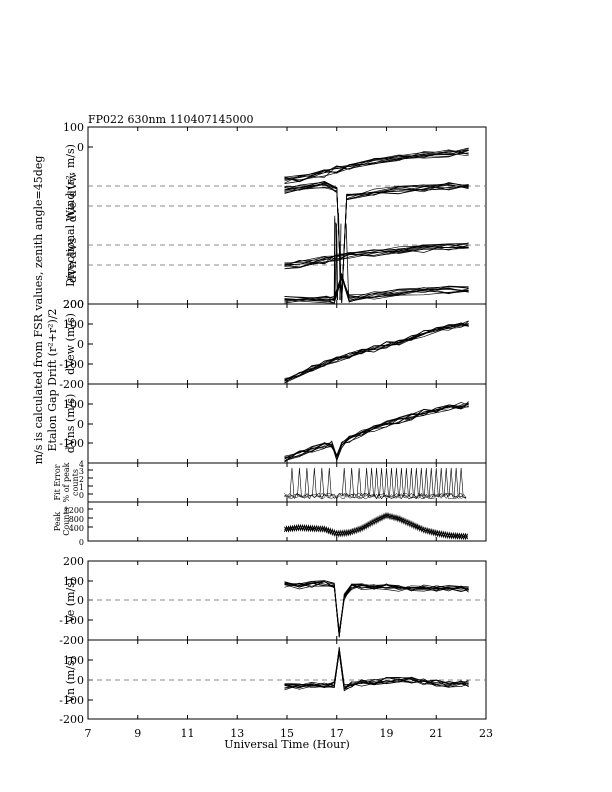 The width and height of the screenshot is (612, 792). I want to click on side-label-line-2: Etalon Gap Drift (r²+r²)/2, so click(52, 379).